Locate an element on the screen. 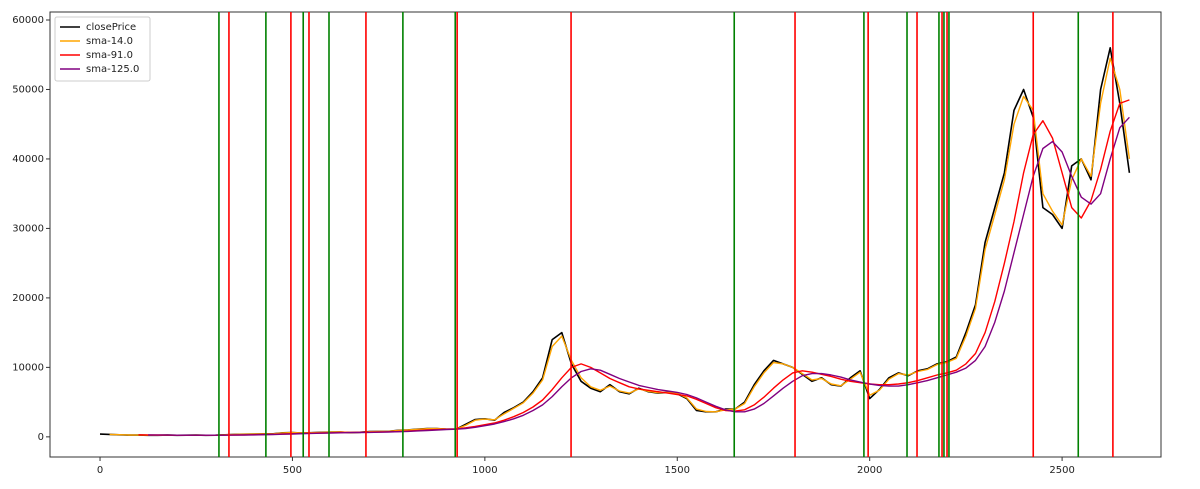 The width and height of the screenshot is (1200, 489). legend: closePrice sma-14.0 sma-91.0 sma-125.0 is located at coordinates (102, 49).